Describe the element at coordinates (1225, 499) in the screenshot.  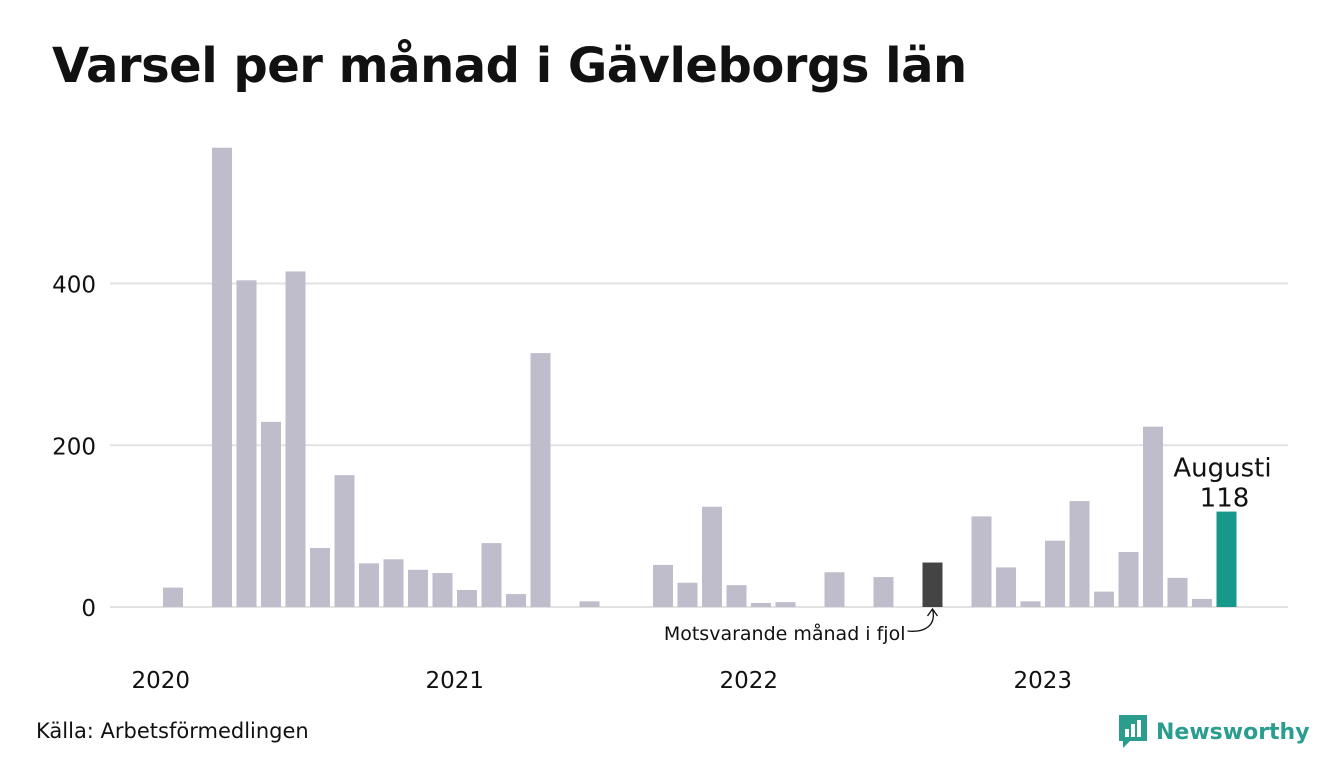
I see `highlight-value-label: 118` at that location.